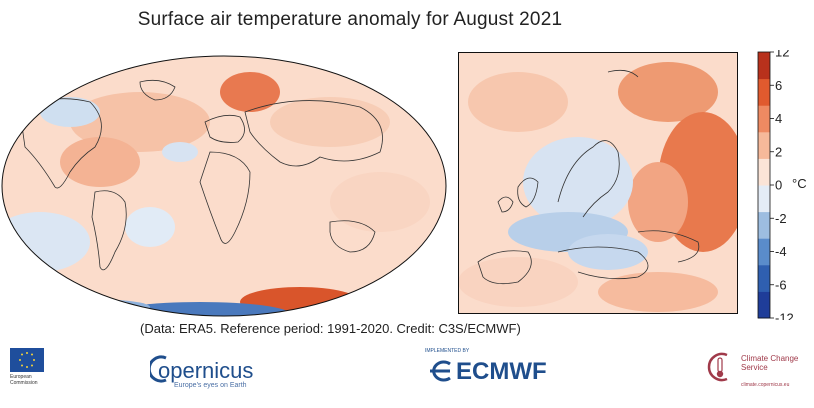  I want to click on colorbar-tick-label: -6, so click(781, 284).